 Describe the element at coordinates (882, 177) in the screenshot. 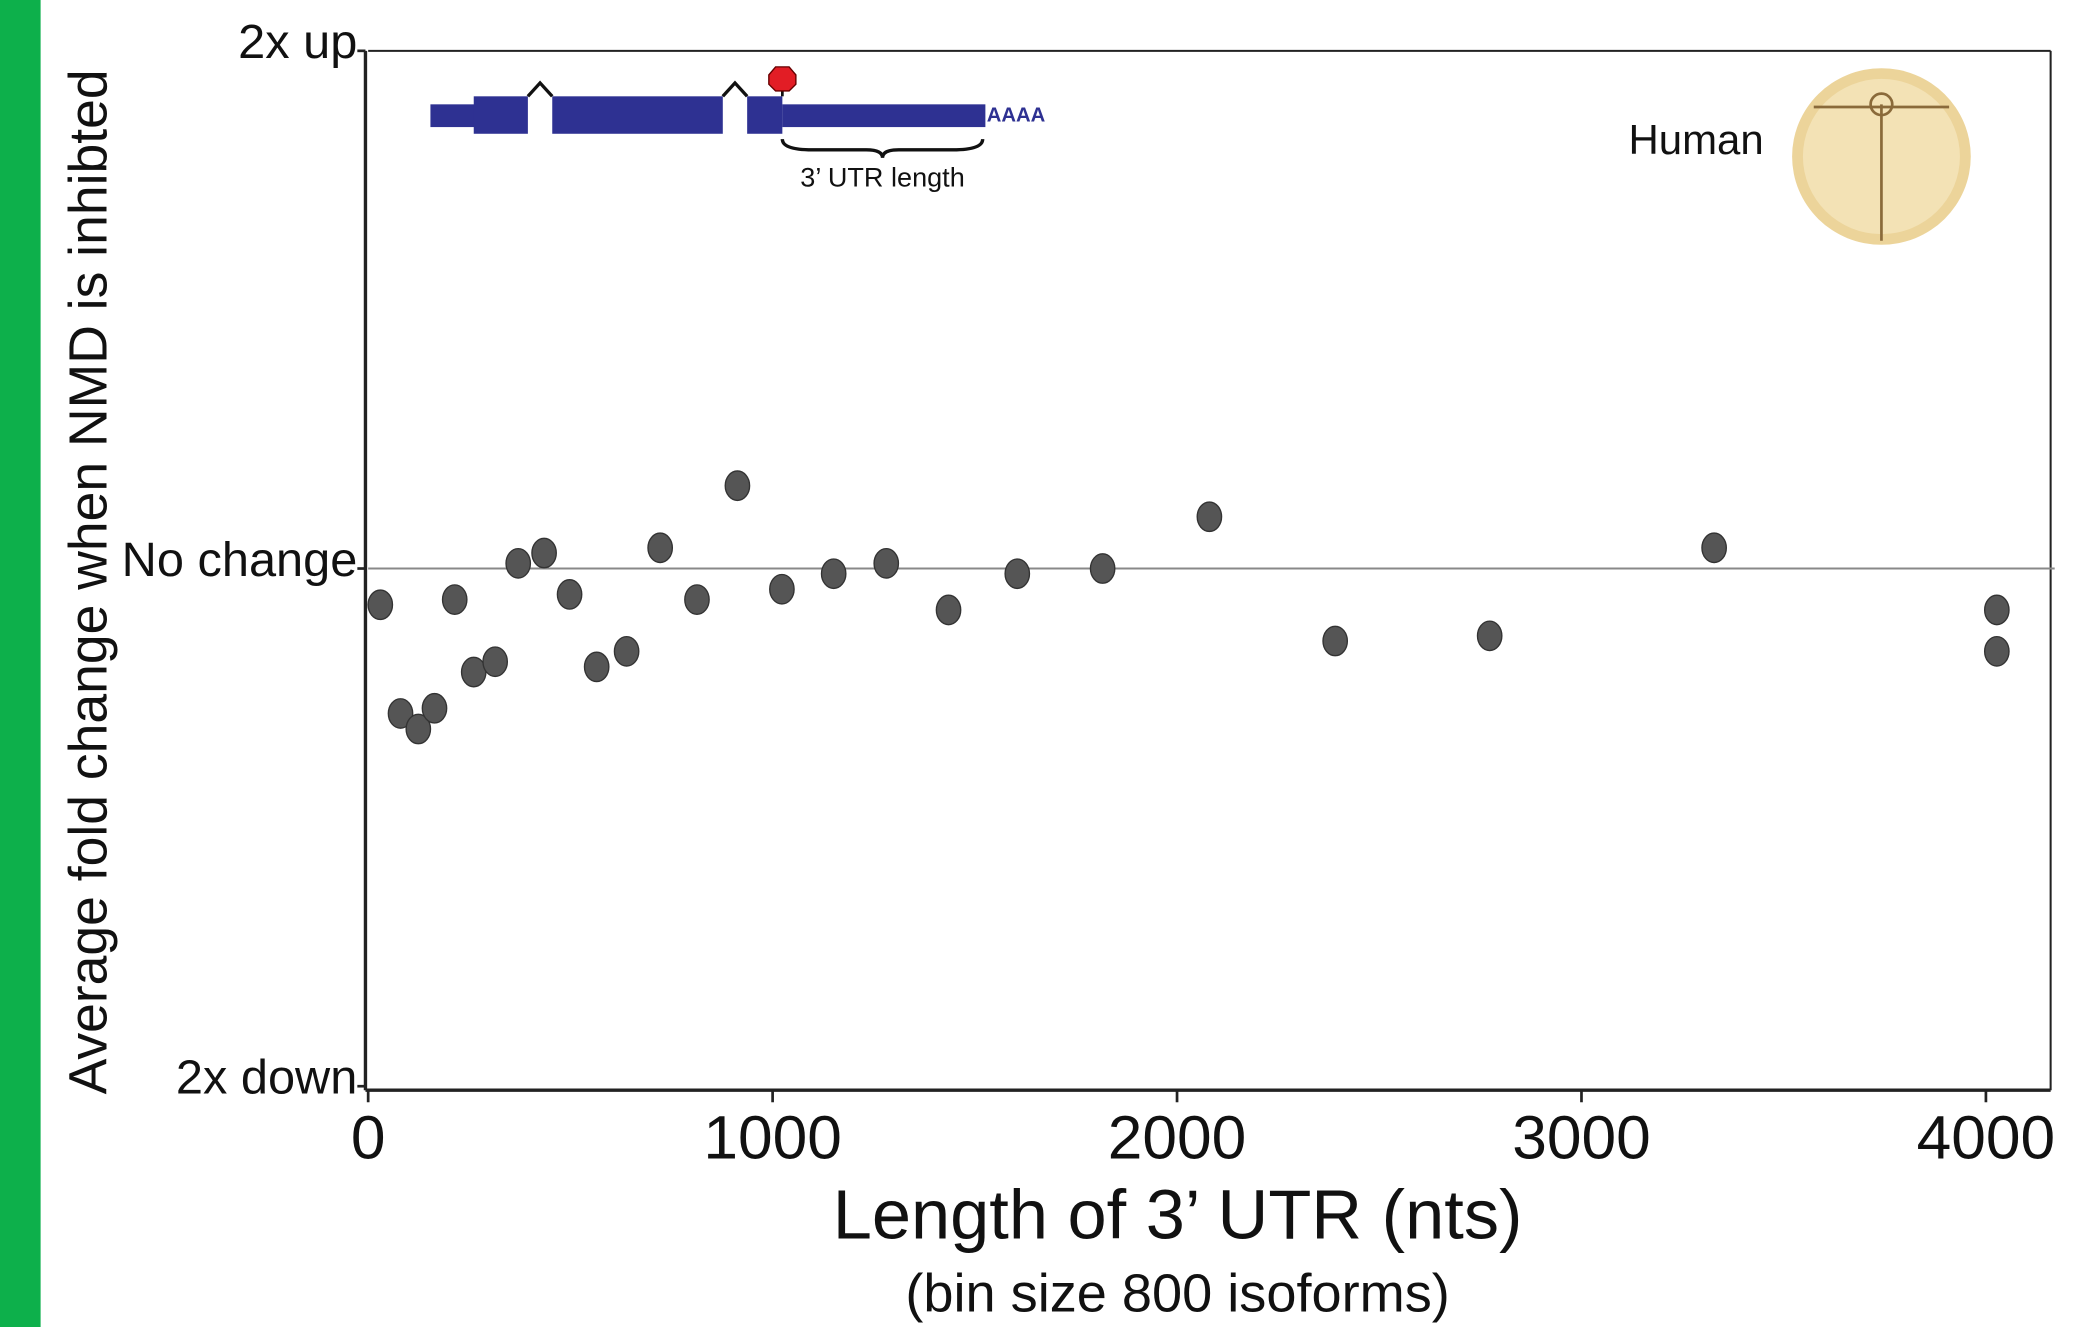

I see `utr-label: 3’ UTR length` at that location.